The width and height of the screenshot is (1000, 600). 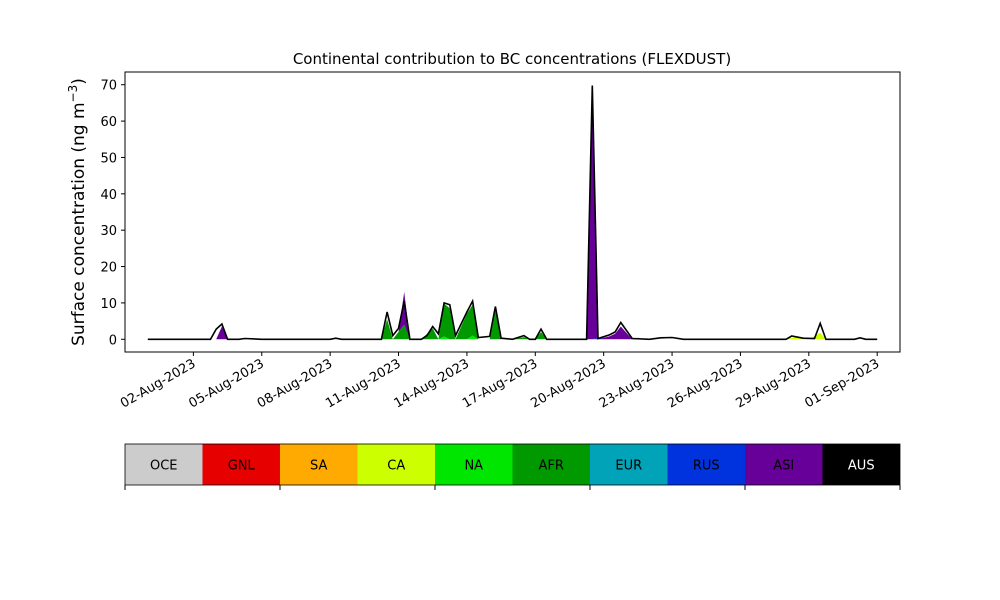 I want to click on legend-swatch-rus, so click(x=706, y=464).